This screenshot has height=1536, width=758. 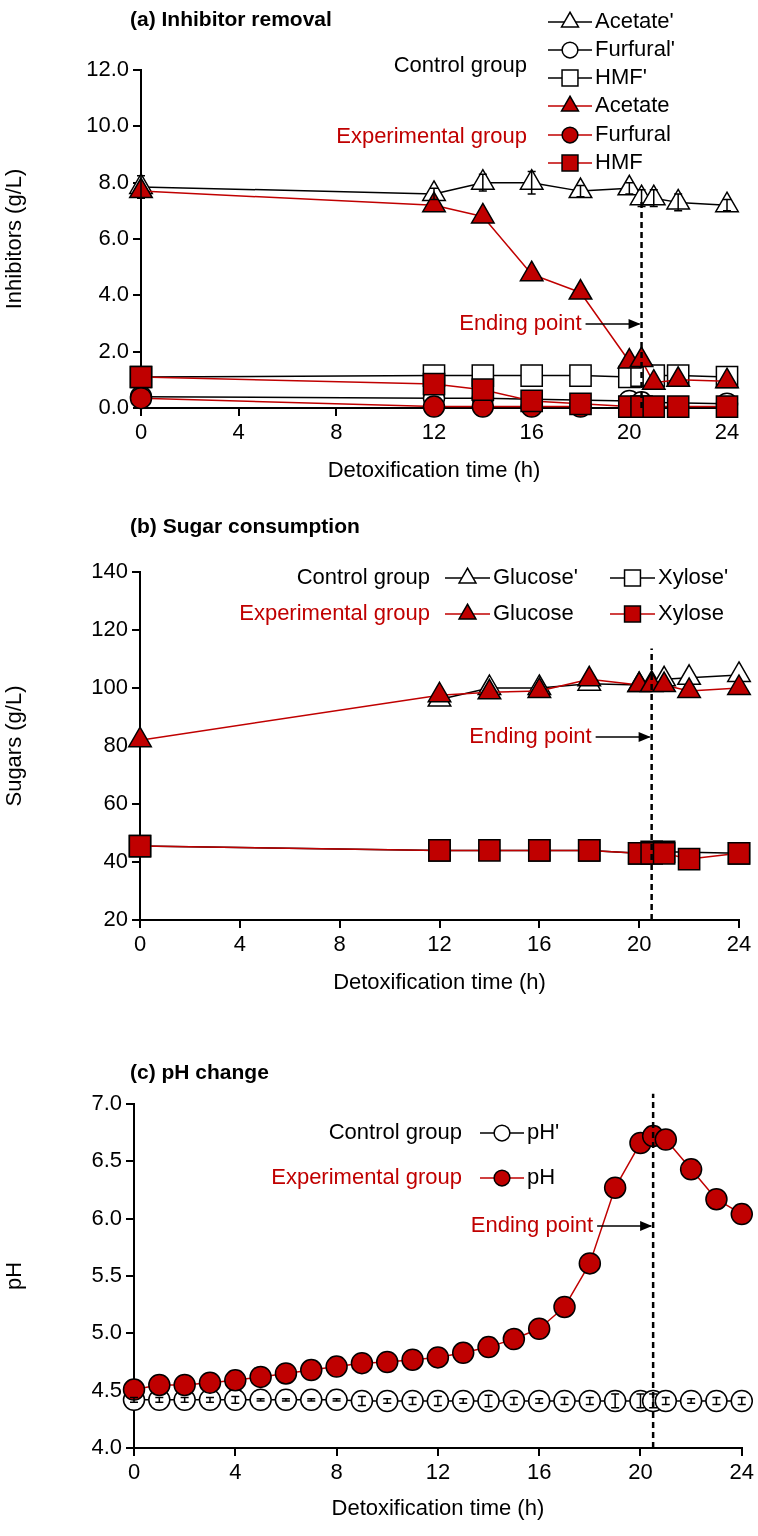 What do you see at coordinates (635, 49) in the screenshot?
I see `legend-label: Furfural'` at bounding box center [635, 49].